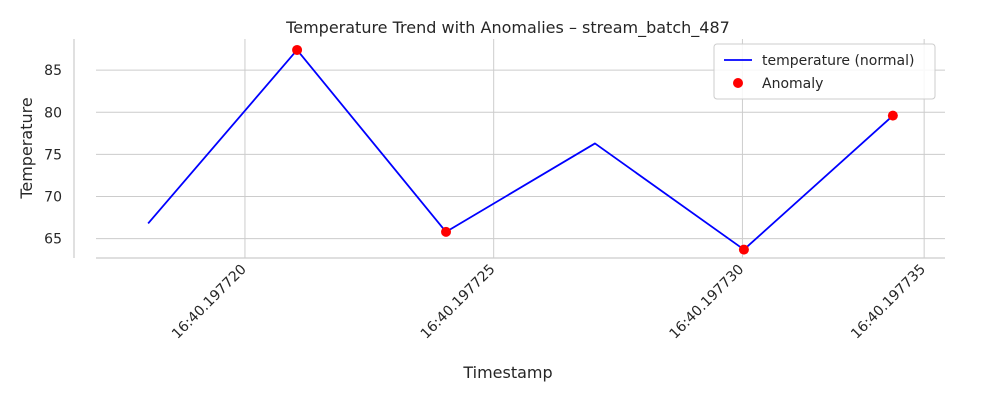 The width and height of the screenshot is (1000, 404). I want to click on x-tick-label: 16:40.197725, so click(458, 302).